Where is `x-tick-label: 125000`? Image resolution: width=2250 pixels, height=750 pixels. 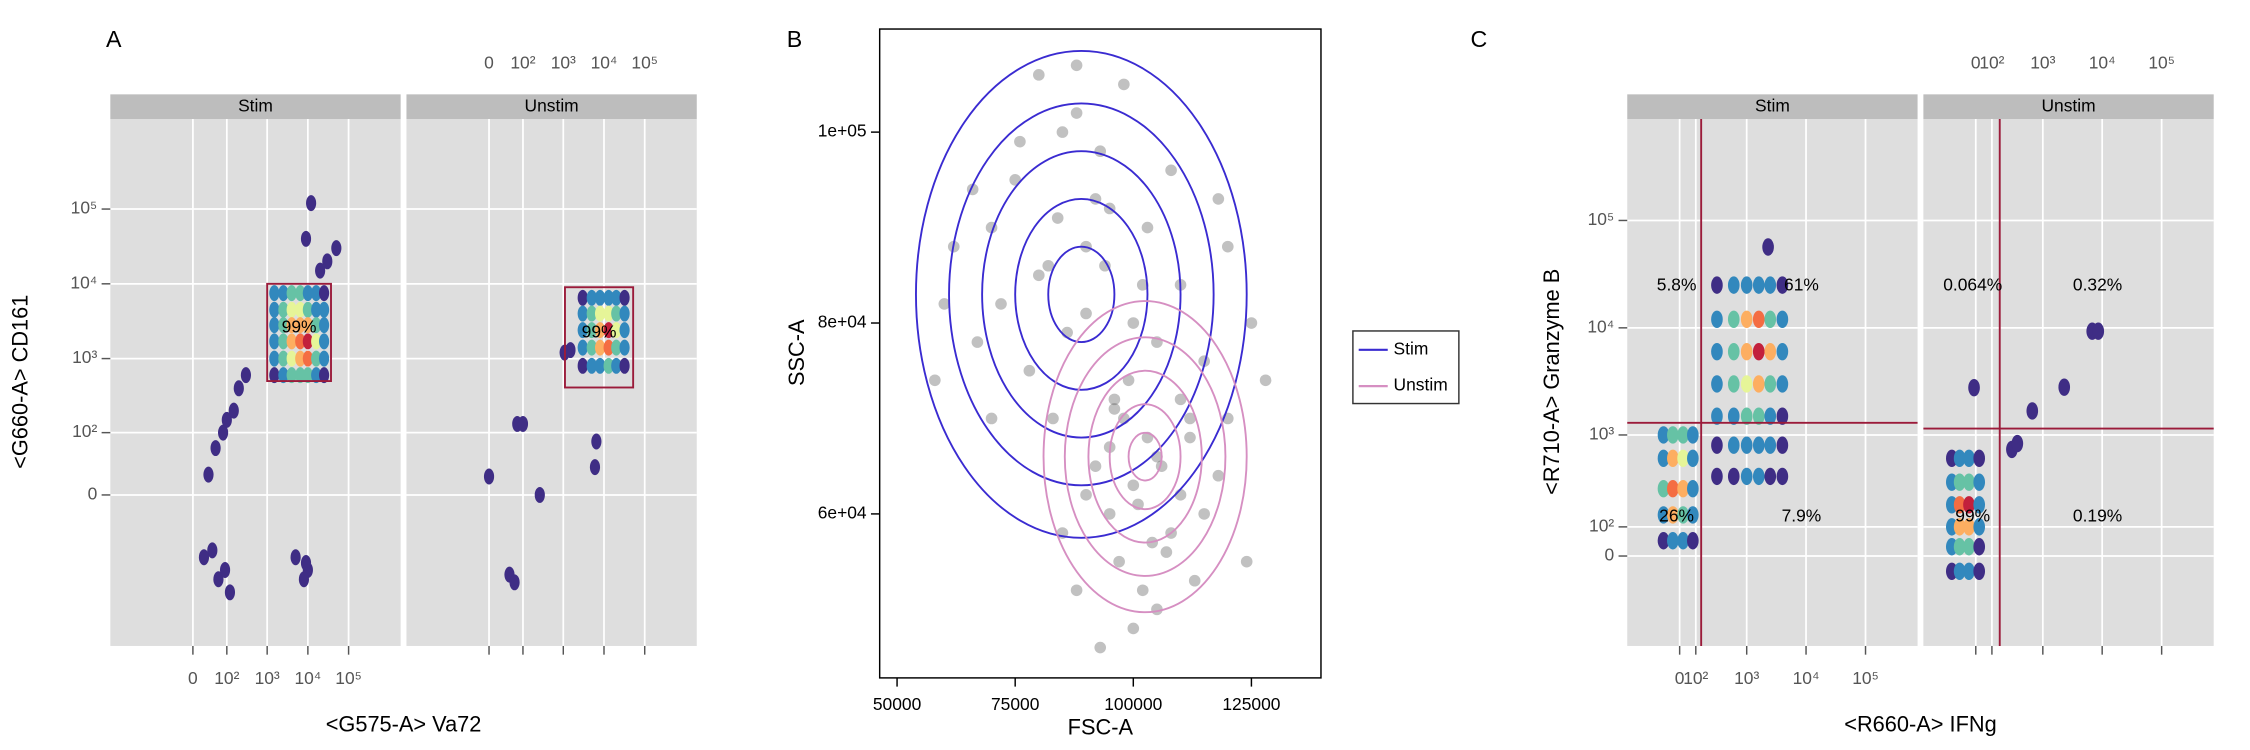 x-tick-label: 125000 is located at coordinates (1251, 704).